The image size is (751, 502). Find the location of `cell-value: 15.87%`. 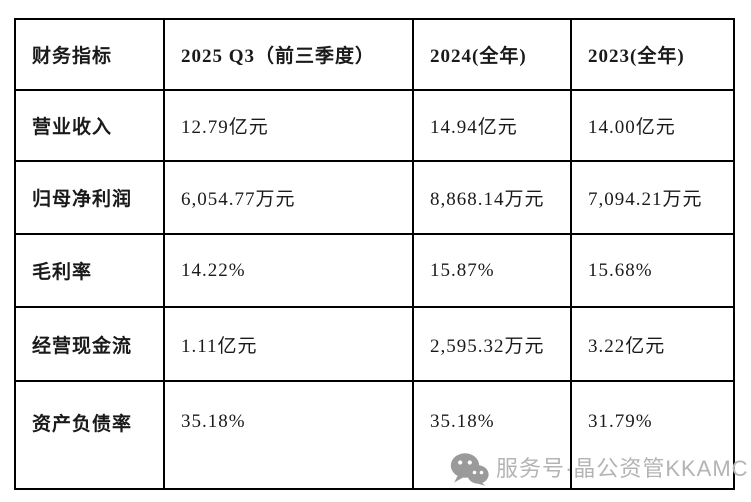

cell-value: 15.87% is located at coordinates (492, 270).